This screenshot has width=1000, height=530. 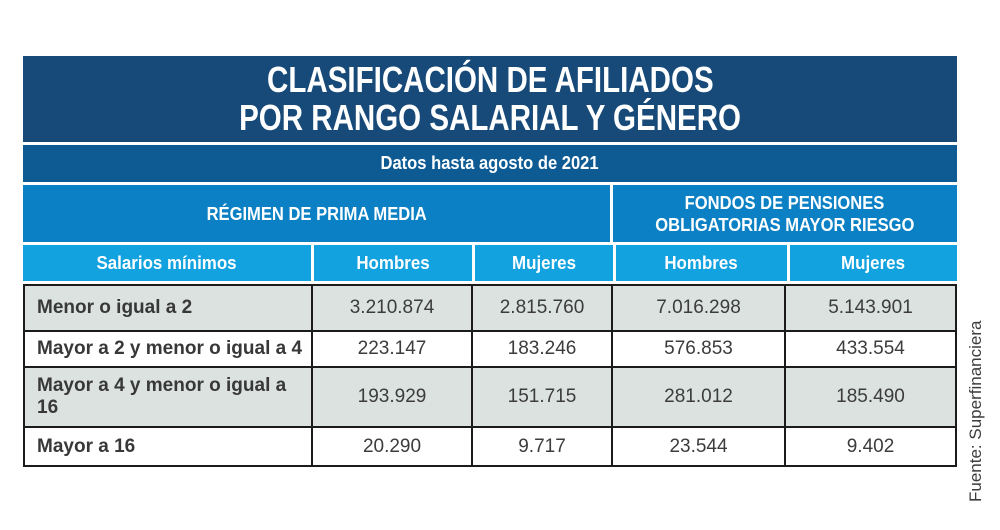 I want to click on data-cell: 9.402, so click(x=870, y=446).